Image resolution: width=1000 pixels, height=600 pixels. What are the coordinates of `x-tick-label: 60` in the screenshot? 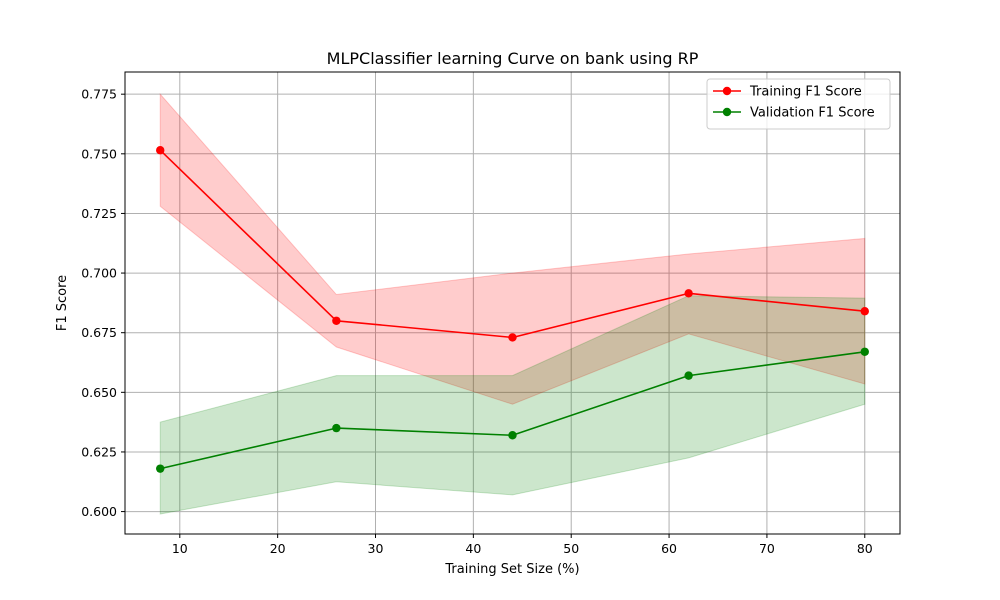 It's located at (669, 548).